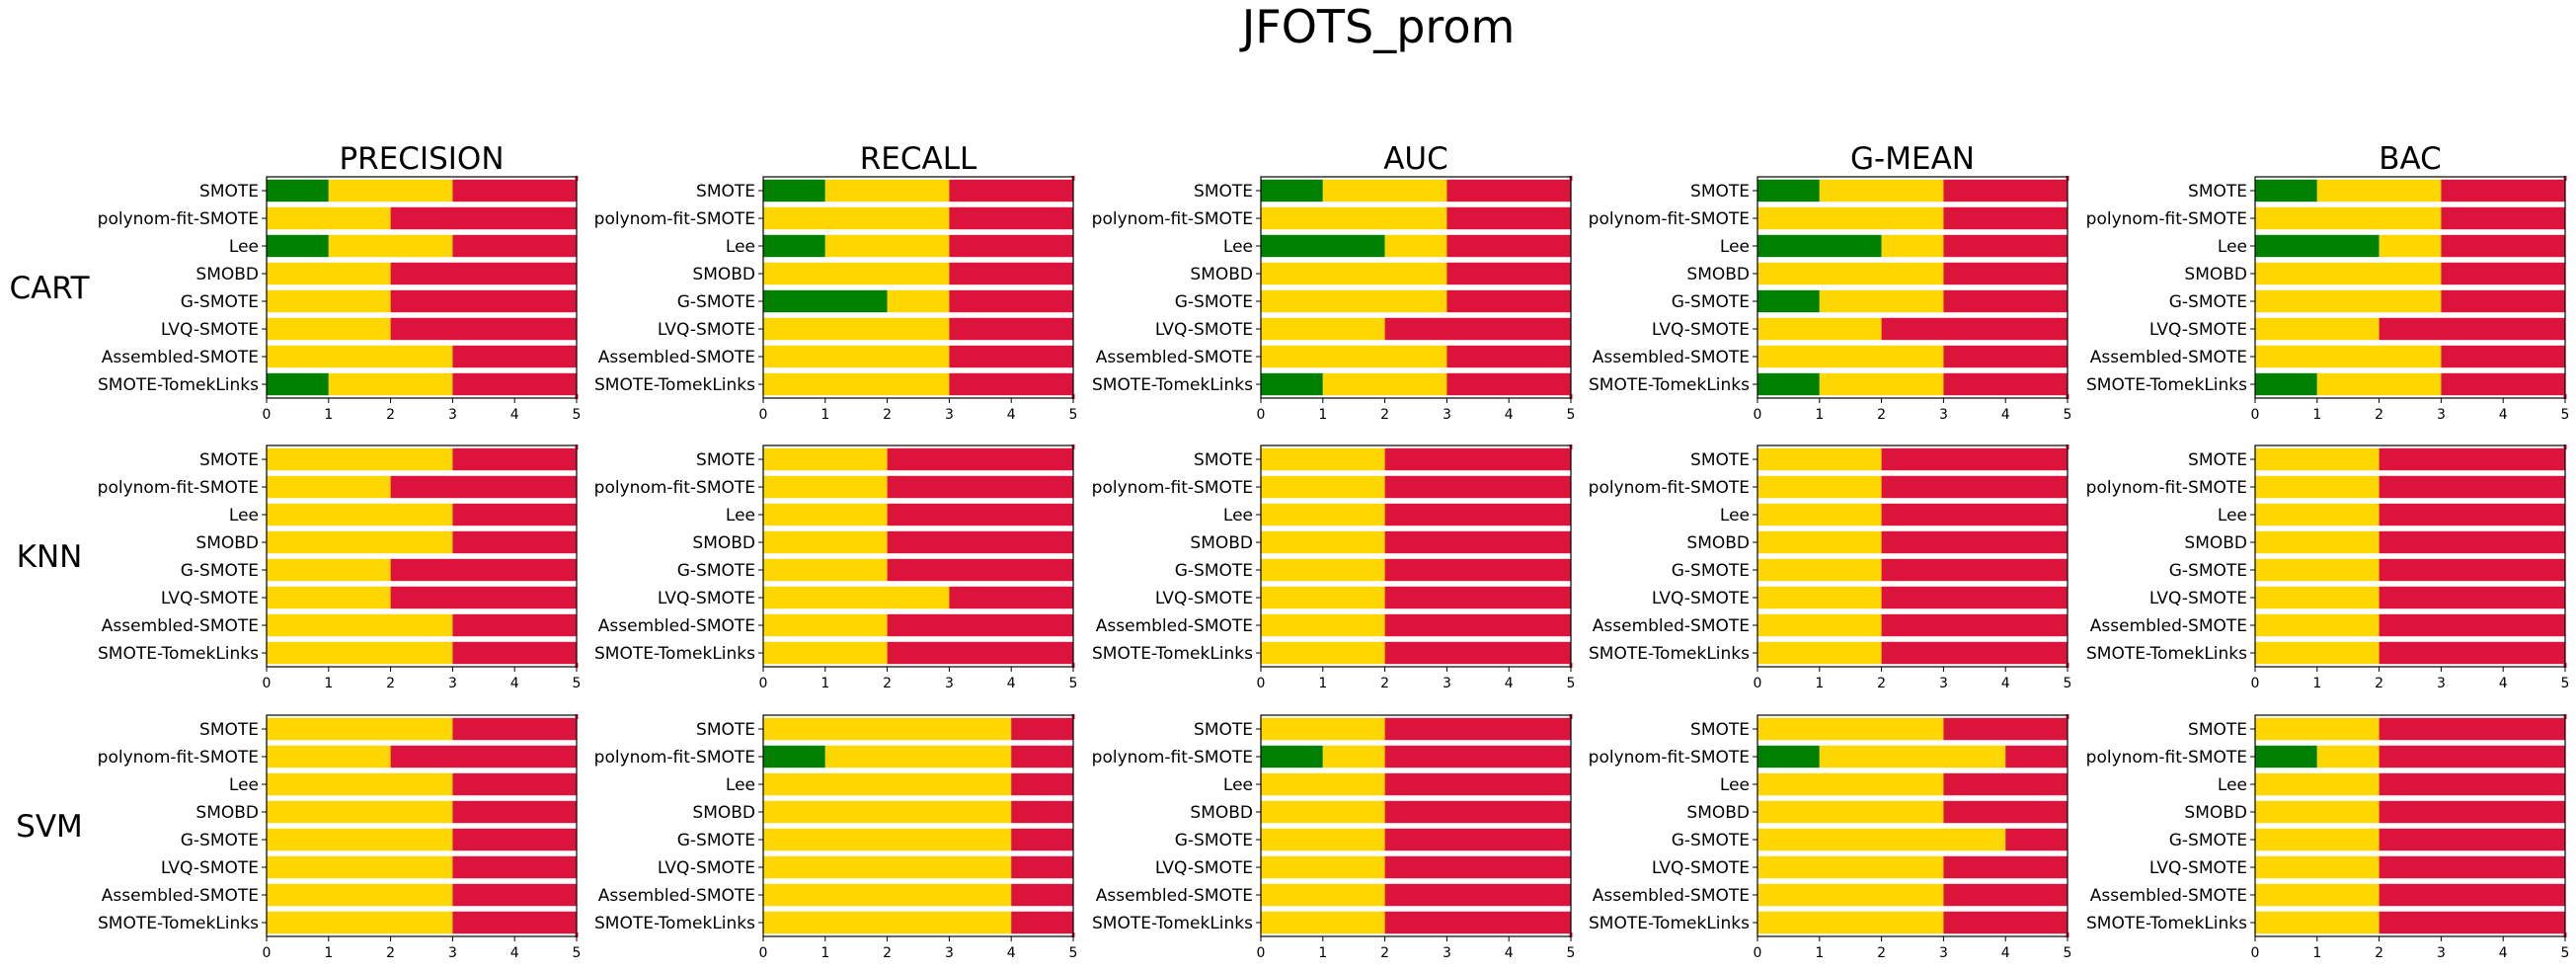  What do you see at coordinates (918, 159) in the screenshot?
I see `column-title-recall: RECALL` at bounding box center [918, 159].